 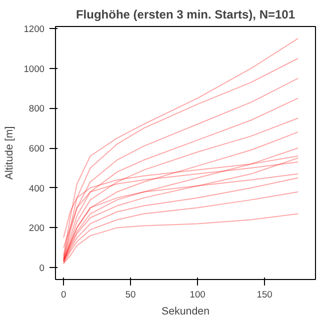 What do you see at coordinates (264, 295) in the screenshot?
I see `x-tick-label: 150` at bounding box center [264, 295].